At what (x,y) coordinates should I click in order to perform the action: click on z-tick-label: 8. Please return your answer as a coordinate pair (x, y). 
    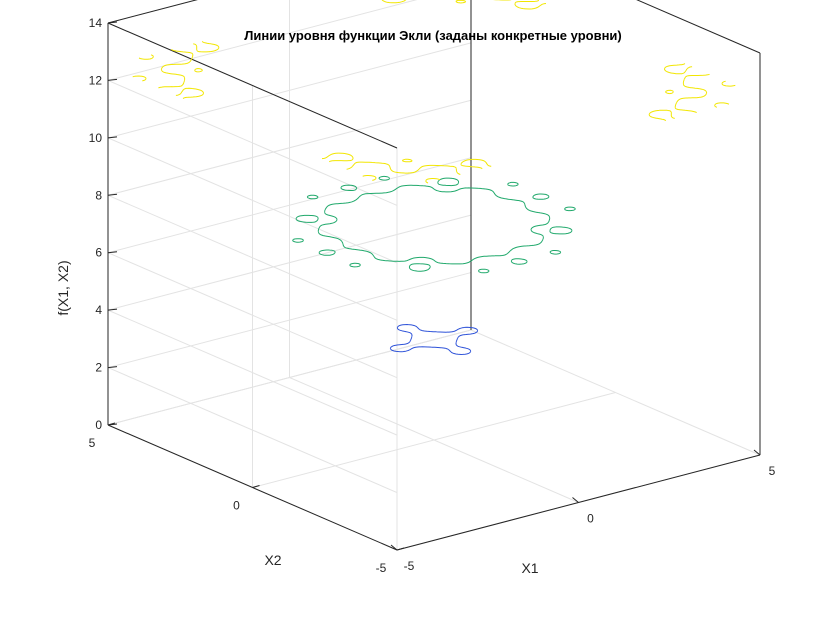
    Looking at the image, I should click on (98, 195).